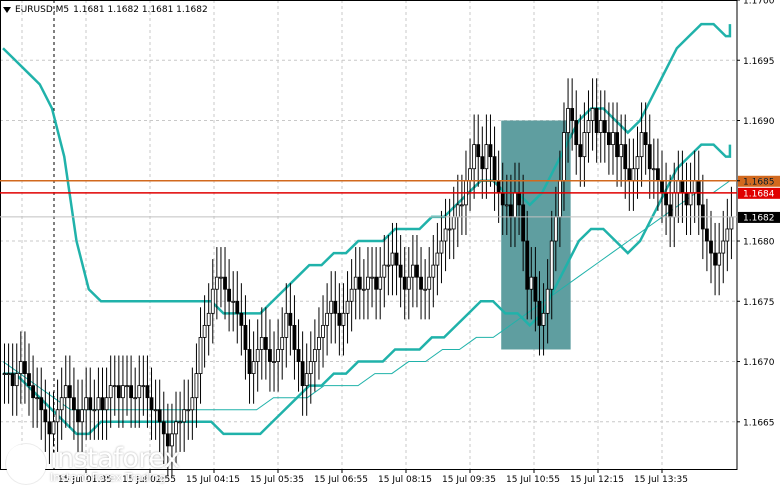 The width and height of the screenshot is (781, 489). Describe the element at coordinates (105, 10) in the screenshot. I see `chart-header: EURUSD,M5 1.1681 1.1682 1.1681 1.1682` at that location.